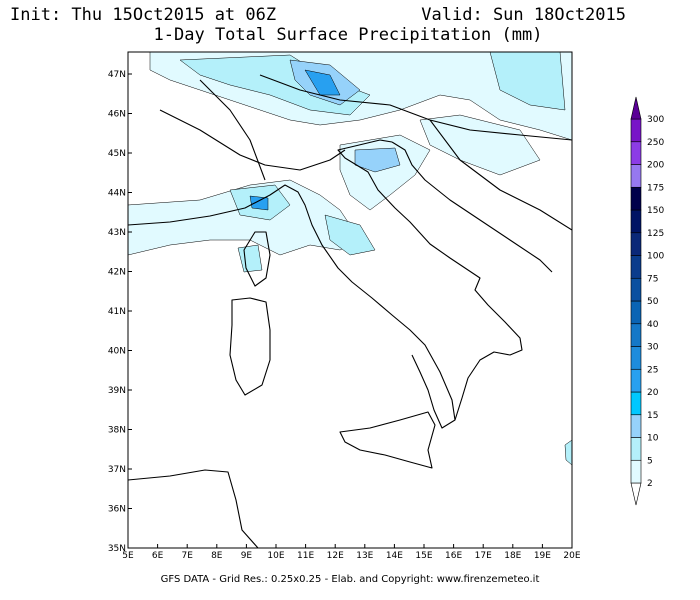 This screenshot has height=600, width=700. Describe the element at coordinates (655, 166) in the screenshot. I see `colorbar-label: 200` at that location.